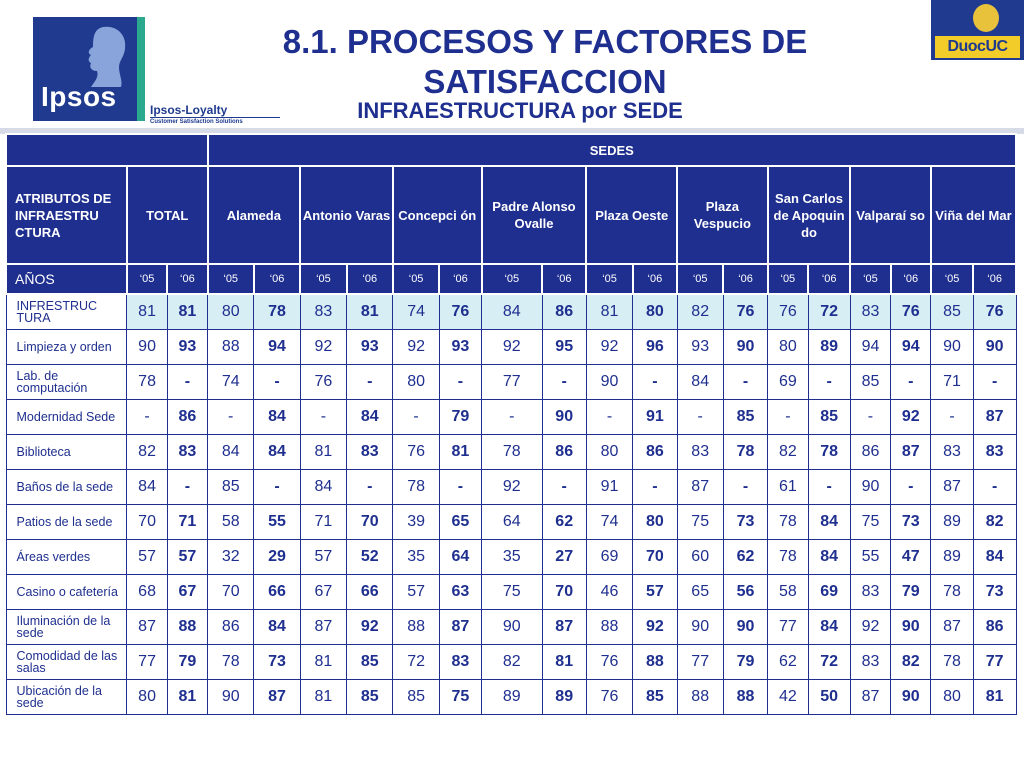 This screenshot has width=1024, height=768. What do you see at coordinates (564, 522) in the screenshot?
I see `sede-value-cell: 62` at bounding box center [564, 522].